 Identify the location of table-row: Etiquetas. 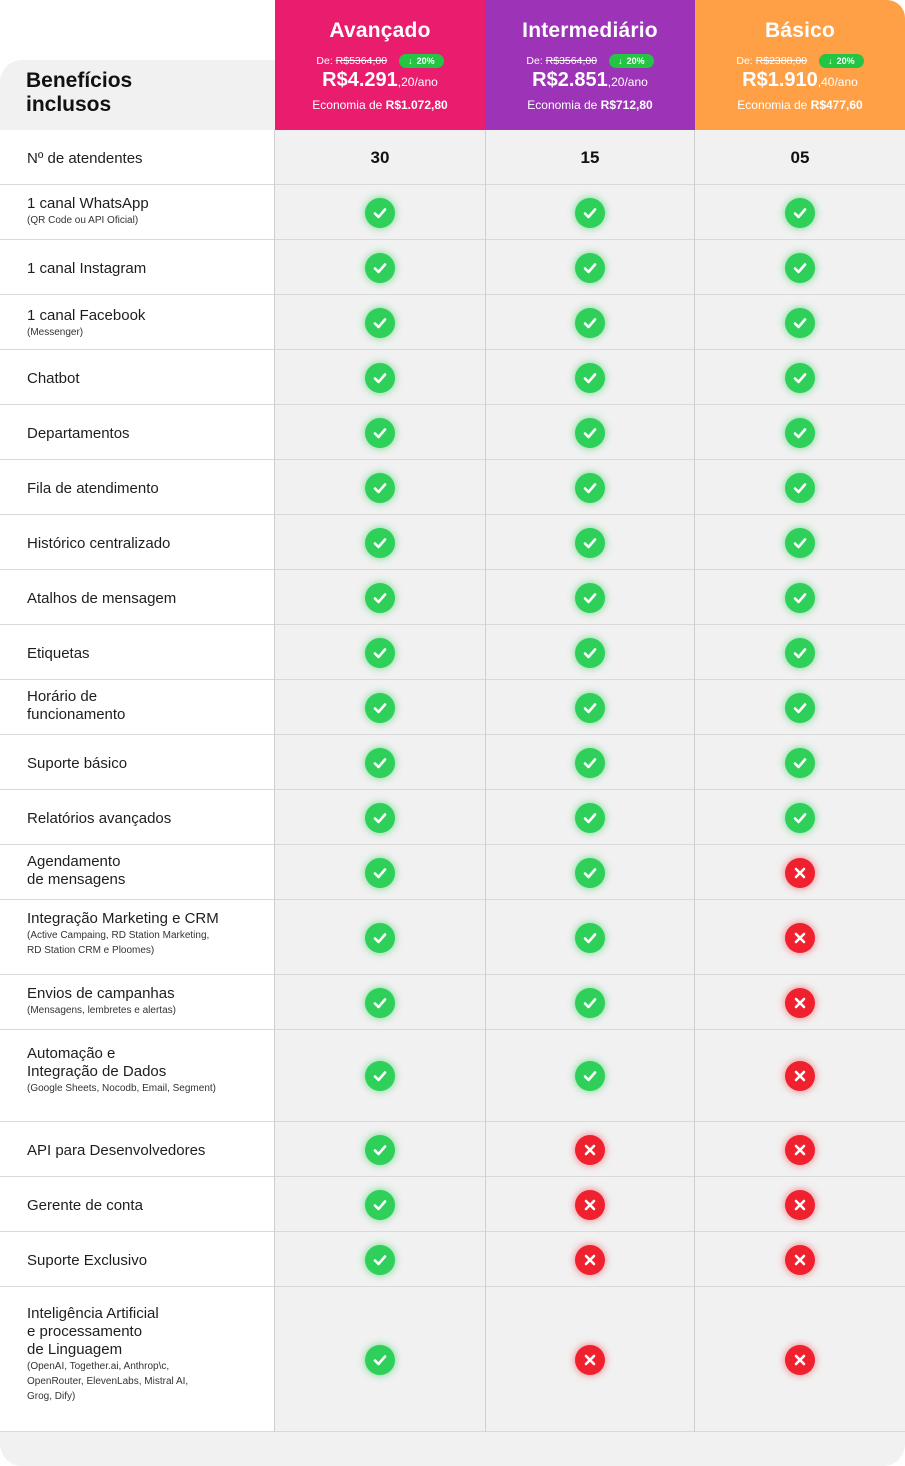
(452, 652).